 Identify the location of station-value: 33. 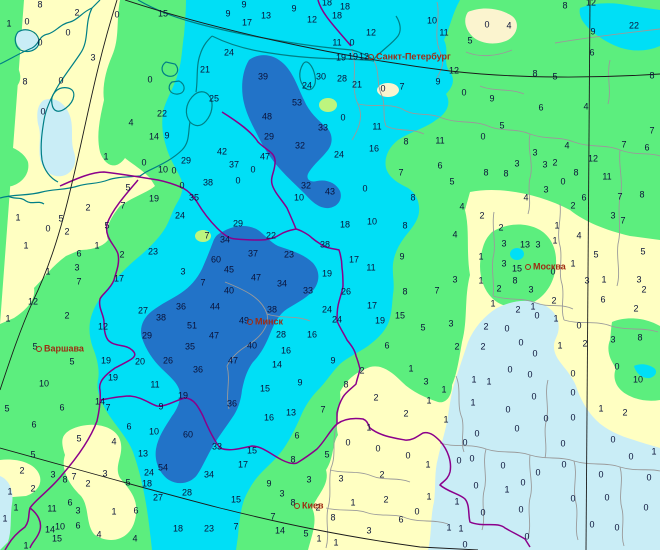
(323, 127).